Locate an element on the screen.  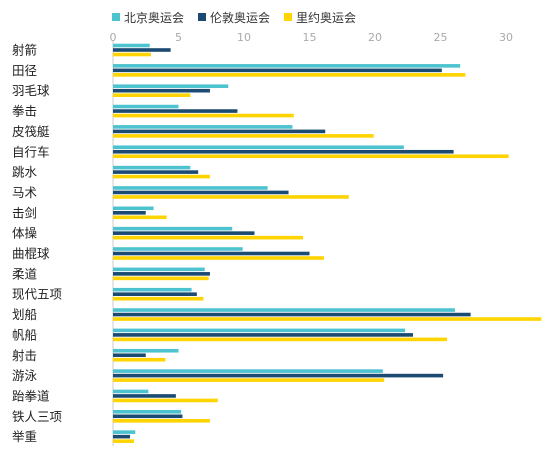
x-tick-label: 30 is located at coordinates (506, 37).